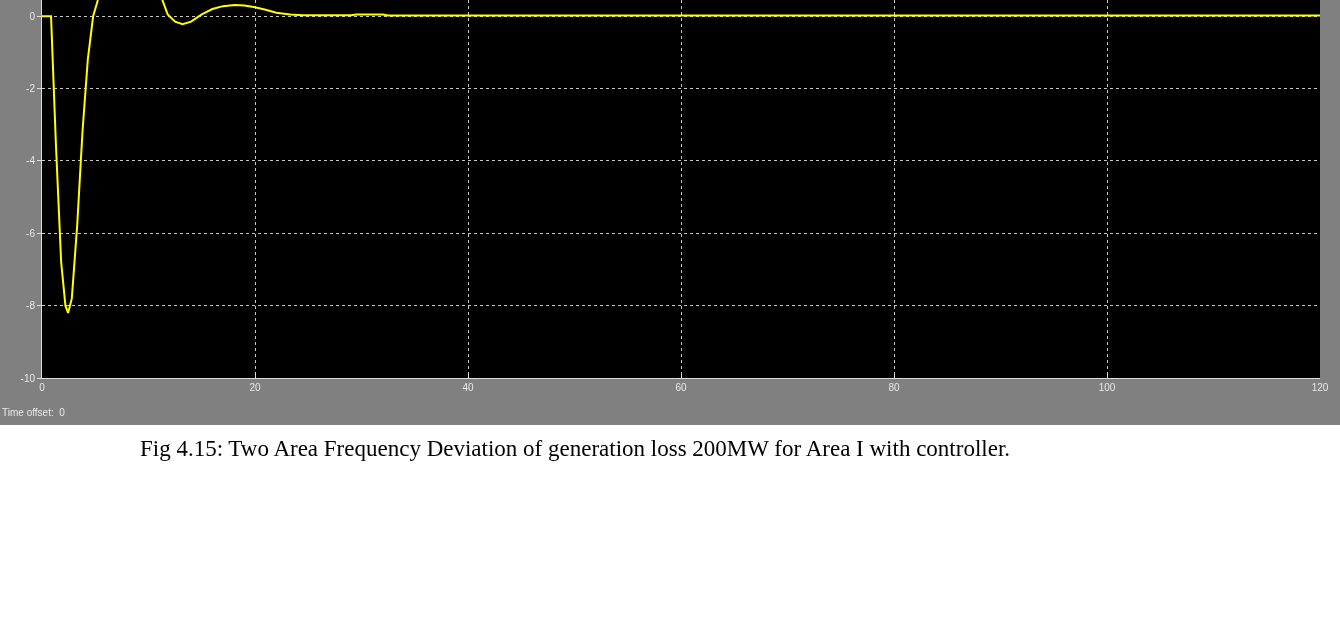 This screenshot has height=631, width=1340. Describe the element at coordinates (255, 387) in the screenshot. I see `x-tick-label: 20` at that location.